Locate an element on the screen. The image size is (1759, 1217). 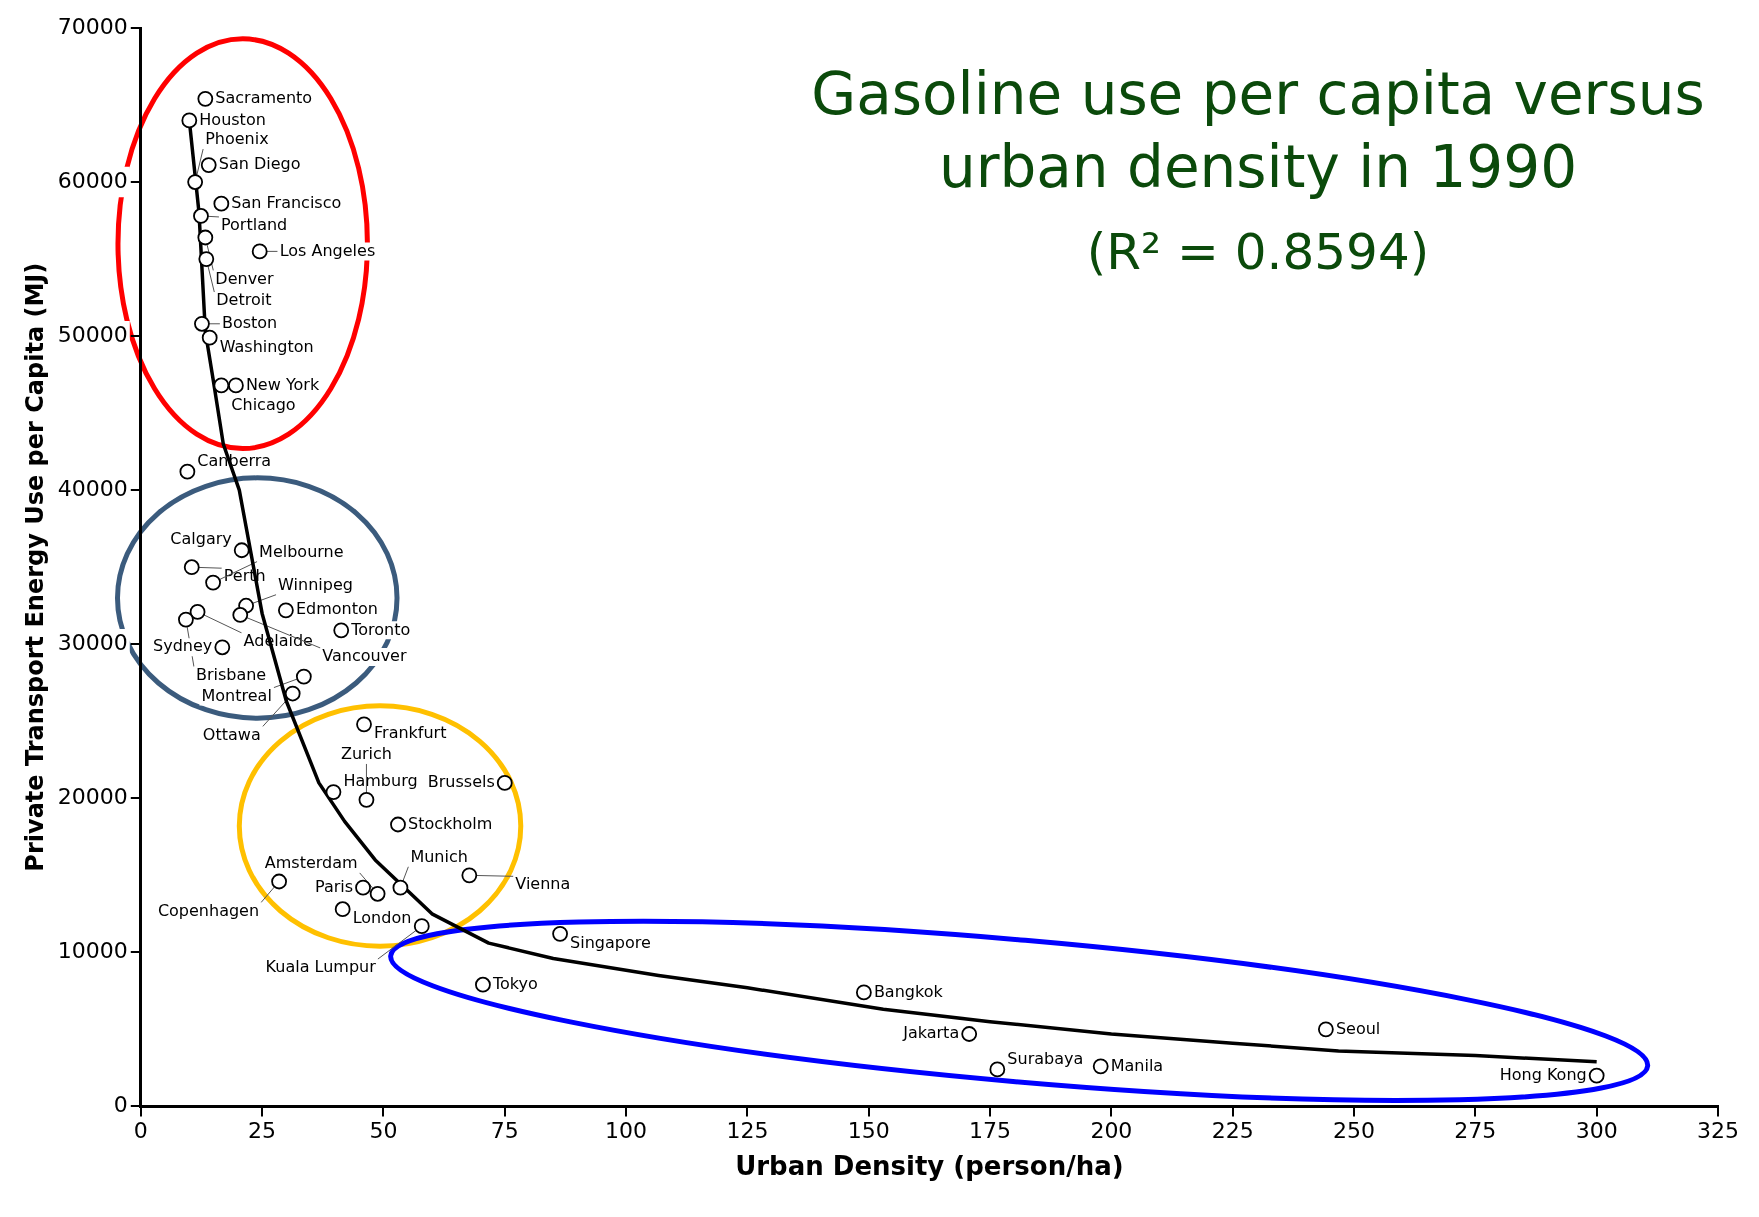
annotation: Tokyo is located at coordinates (514, 983).